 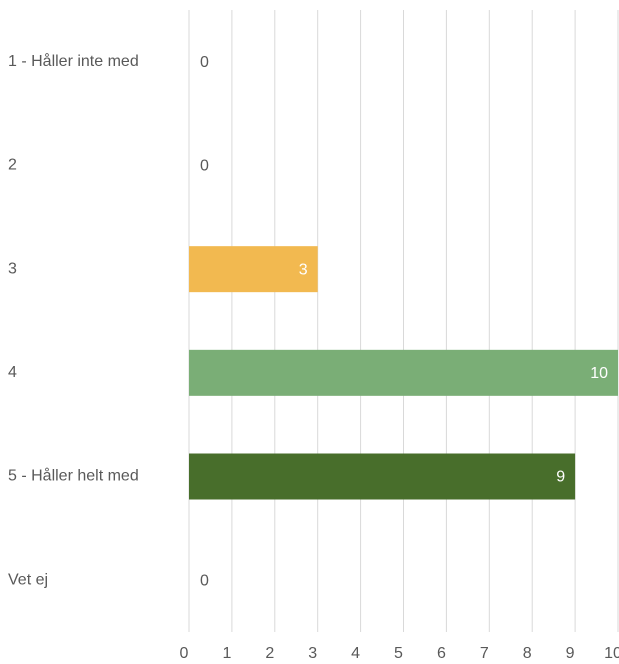 What do you see at coordinates (611, 653) in the screenshot?
I see `x-tick-label: 10` at bounding box center [611, 653].